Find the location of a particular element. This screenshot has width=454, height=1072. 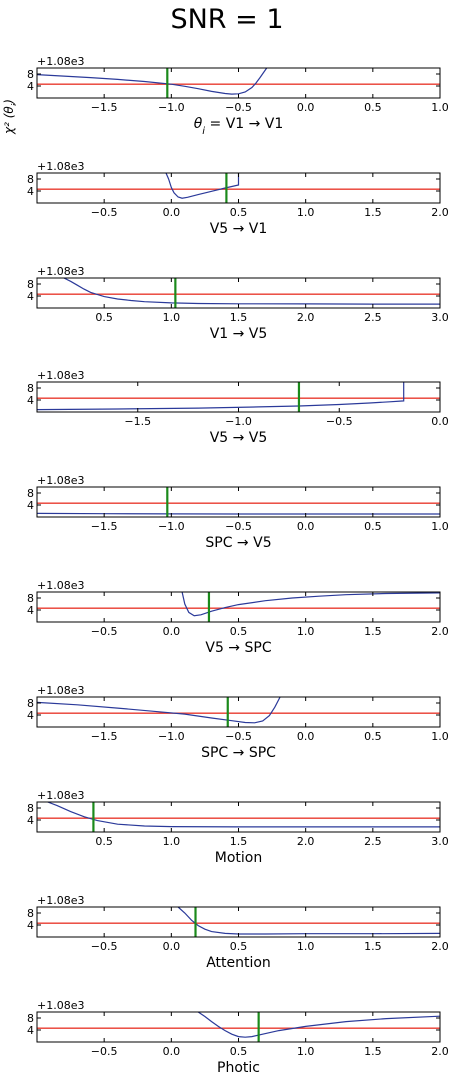

x-axis-label: V5 → V5 is located at coordinates (239, 438).